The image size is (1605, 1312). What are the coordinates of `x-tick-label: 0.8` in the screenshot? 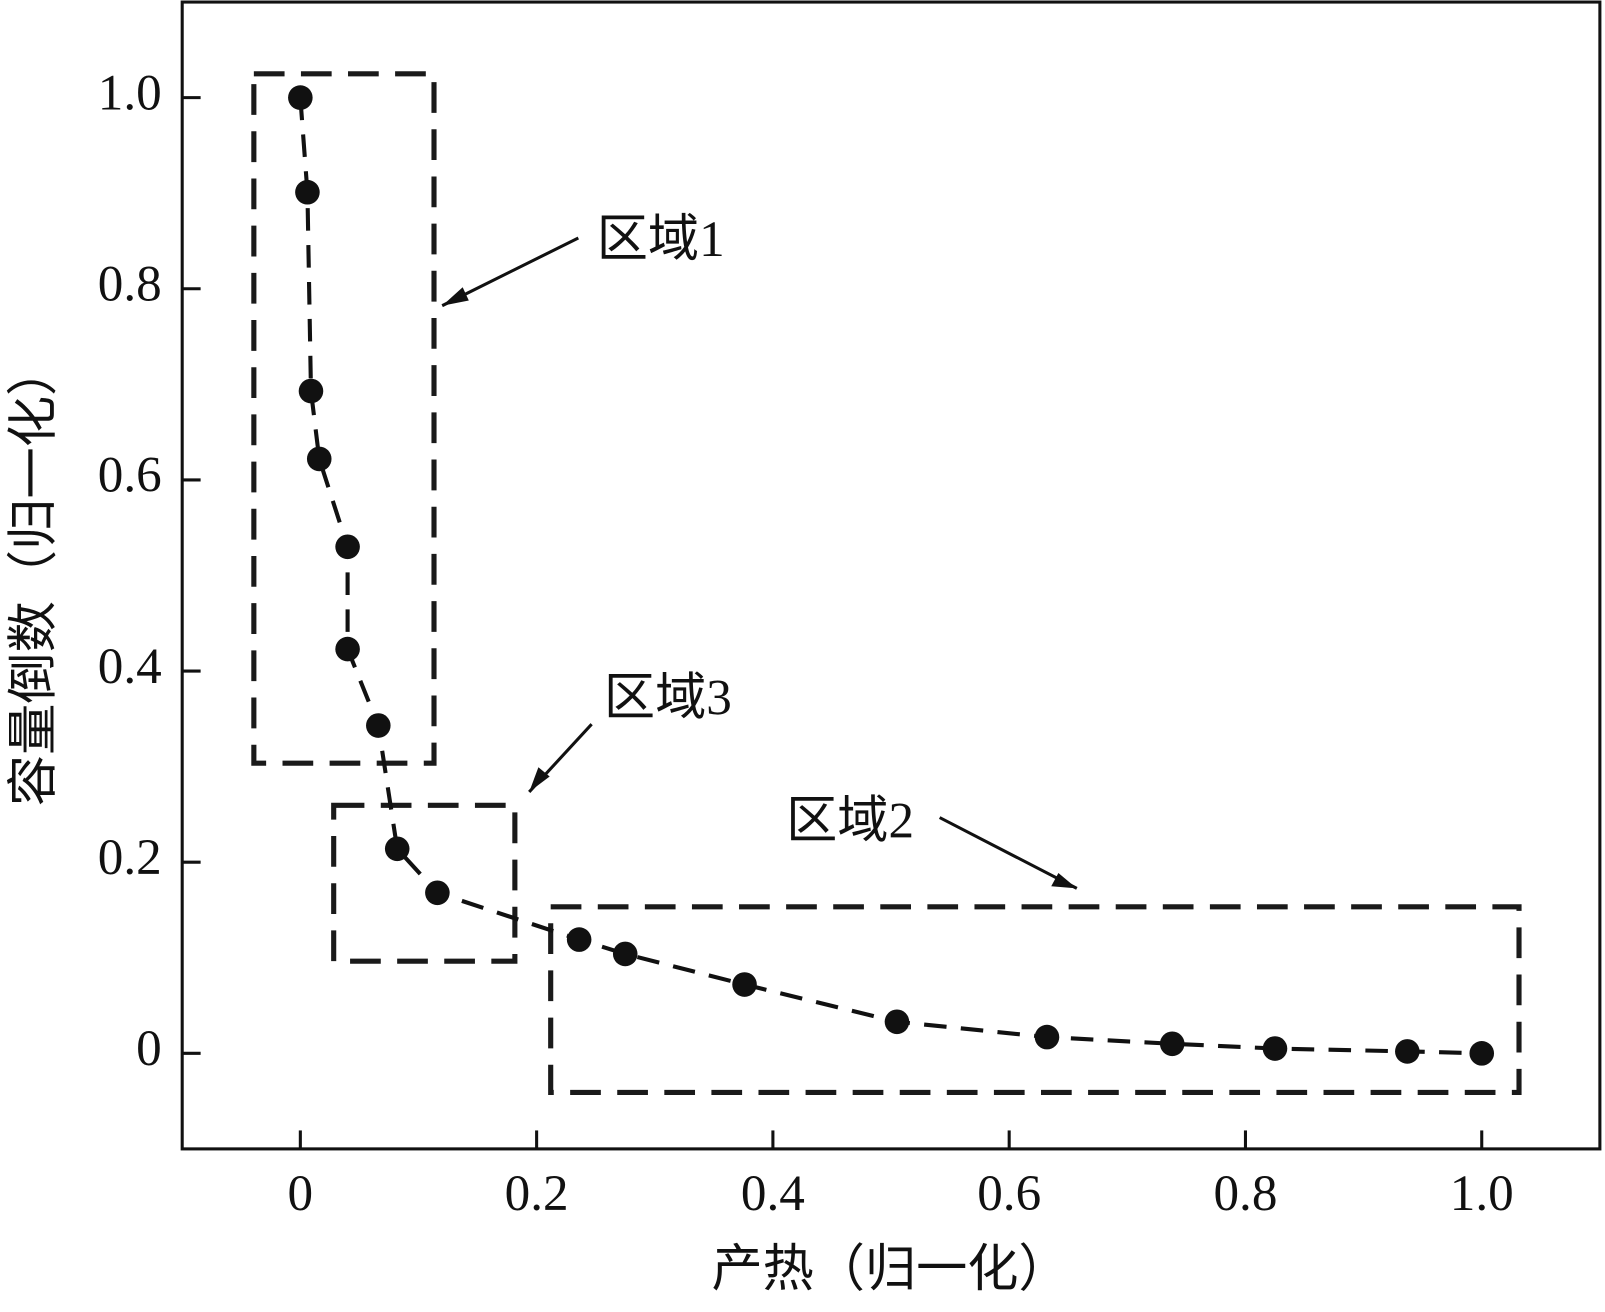 It's located at (1245, 1193).